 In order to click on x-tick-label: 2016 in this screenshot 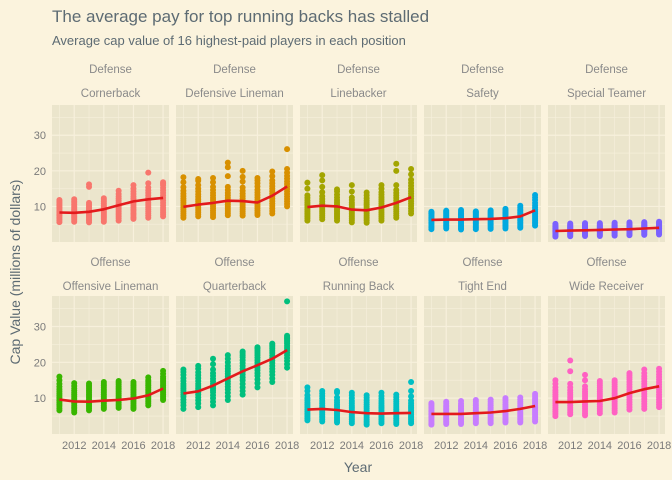, I will do `click(257, 446)`.